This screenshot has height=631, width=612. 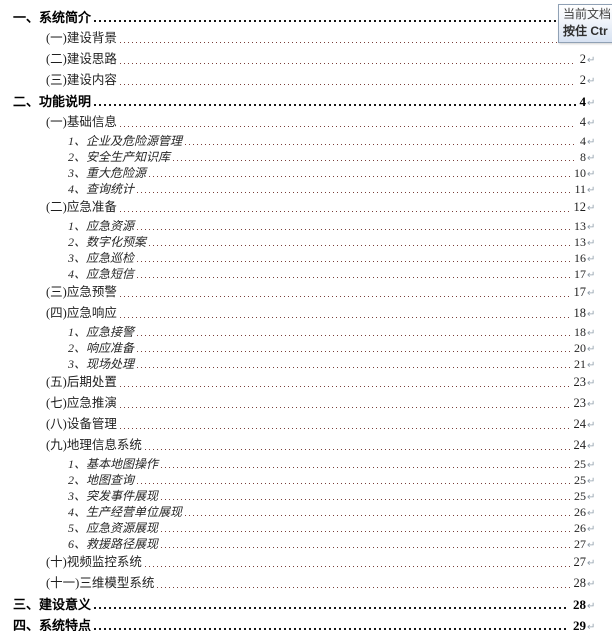 What do you see at coordinates (125, 512) in the screenshot?
I see `toc-entry-label: 4、生产经营单位展现` at bounding box center [125, 512].